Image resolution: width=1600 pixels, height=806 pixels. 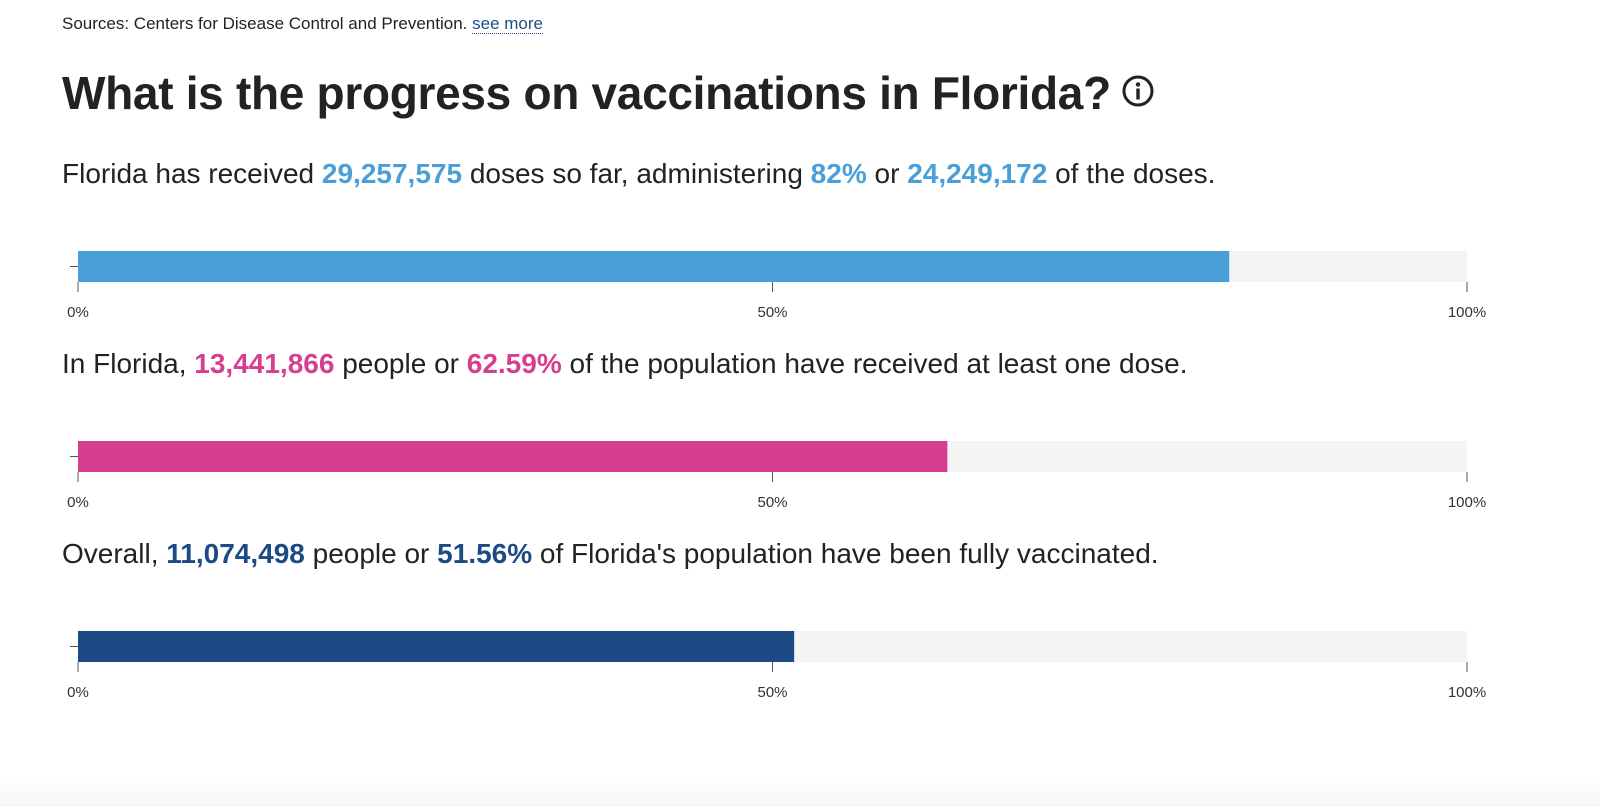 What do you see at coordinates (485, 553) in the screenshot?
I see `fully-percent-value: 51.56%` at bounding box center [485, 553].